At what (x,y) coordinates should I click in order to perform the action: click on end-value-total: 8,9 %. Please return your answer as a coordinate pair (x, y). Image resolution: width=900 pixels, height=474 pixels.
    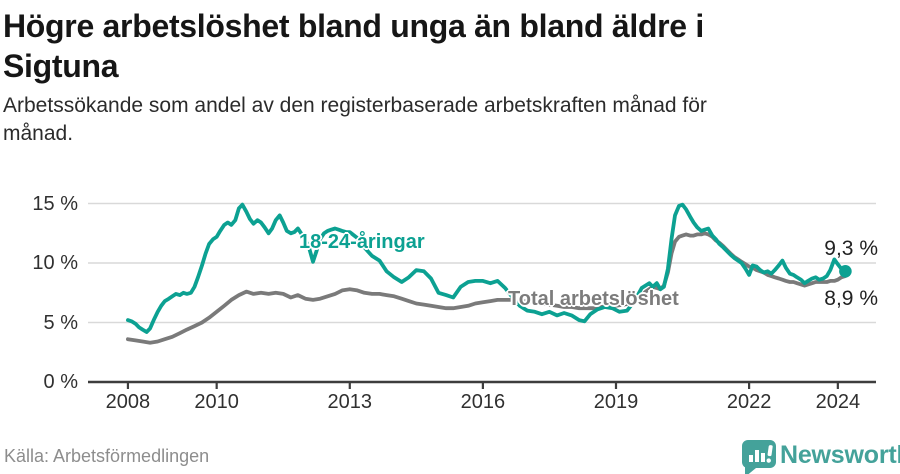
    Looking at the image, I should click on (851, 298).